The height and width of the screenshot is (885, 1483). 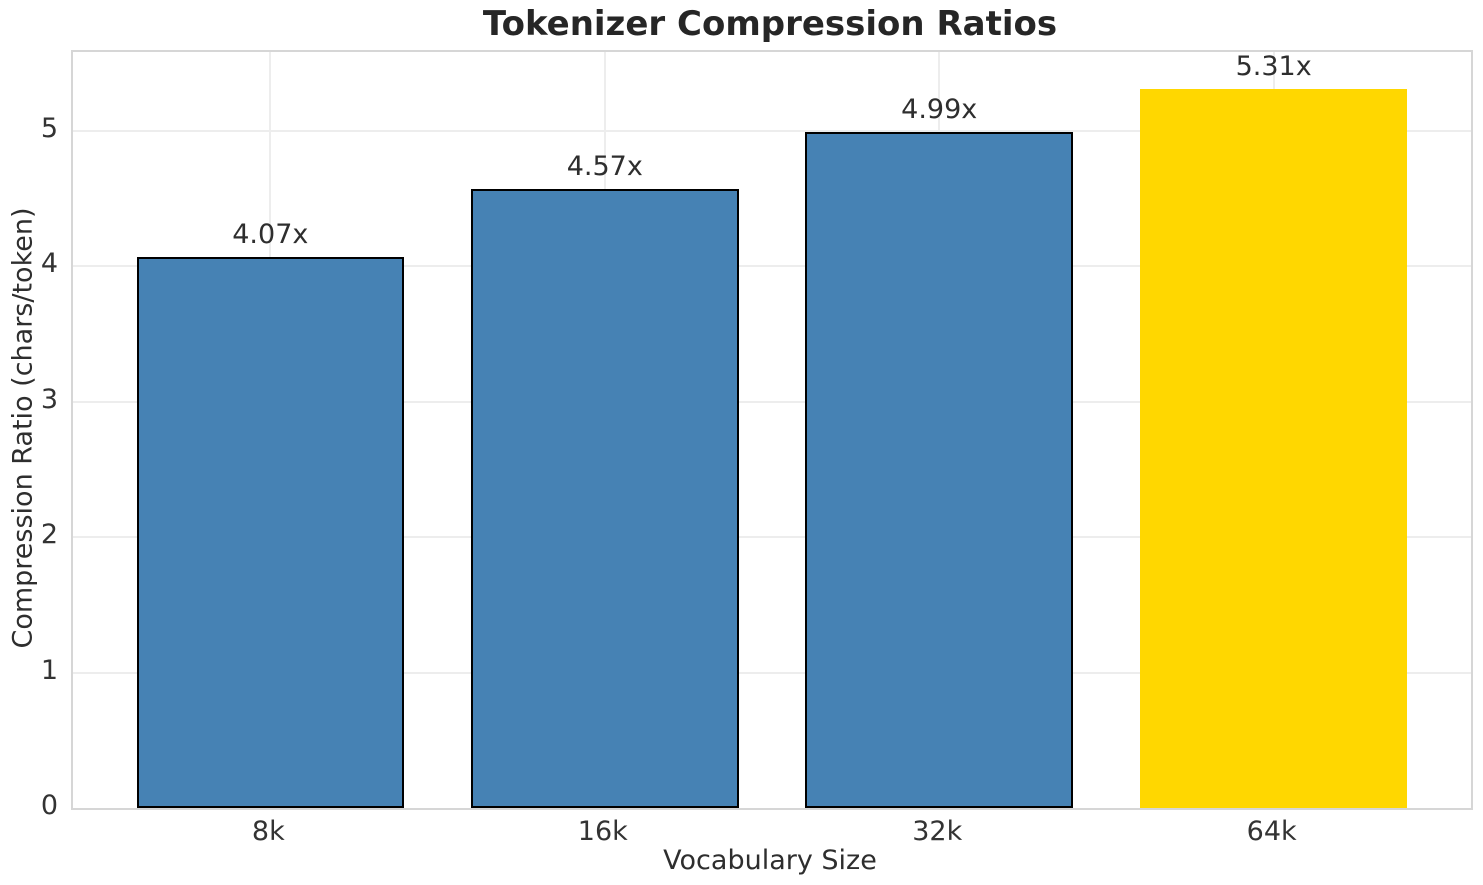 What do you see at coordinates (268, 831) in the screenshot?
I see `x-tick-label: 8k` at bounding box center [268, 831].